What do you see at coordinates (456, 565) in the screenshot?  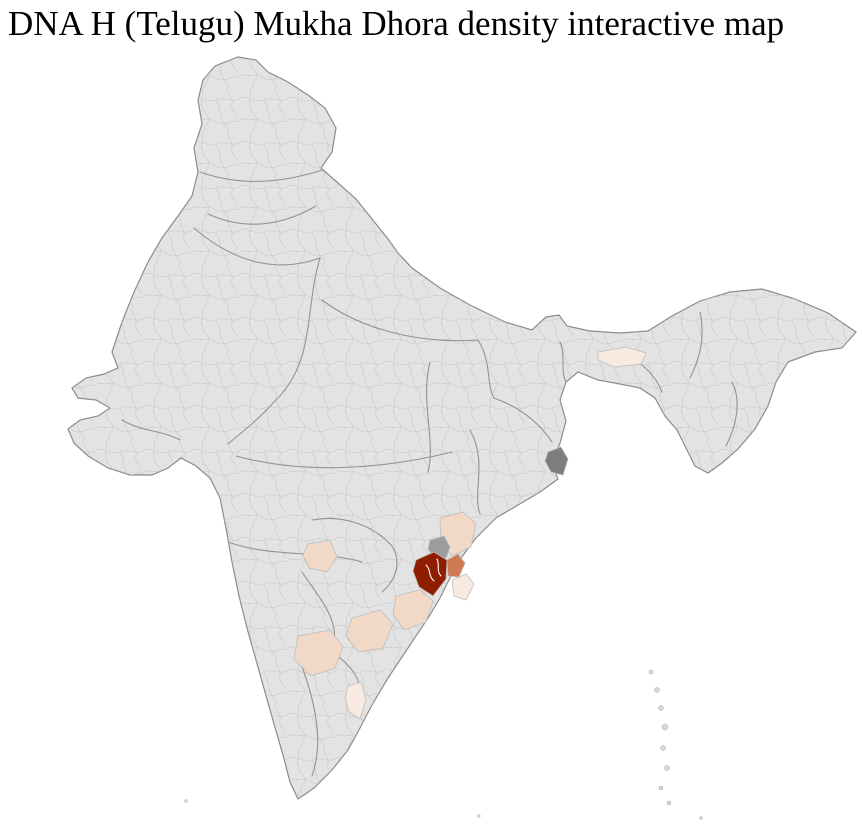 I see `district-high-density` at bounding box center [456, 565].